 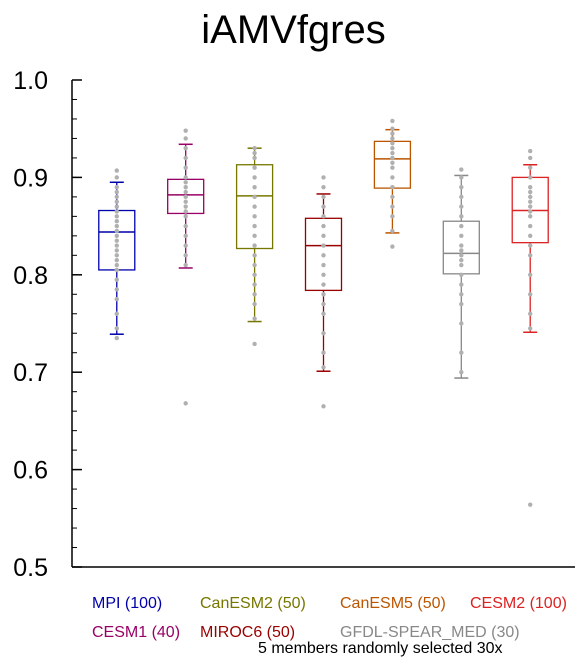 What do you see at coordinates (380, 648) in the screenshot?
I see `footnote: 5 members randomly selected 30x` at bounding box center [380, 648].